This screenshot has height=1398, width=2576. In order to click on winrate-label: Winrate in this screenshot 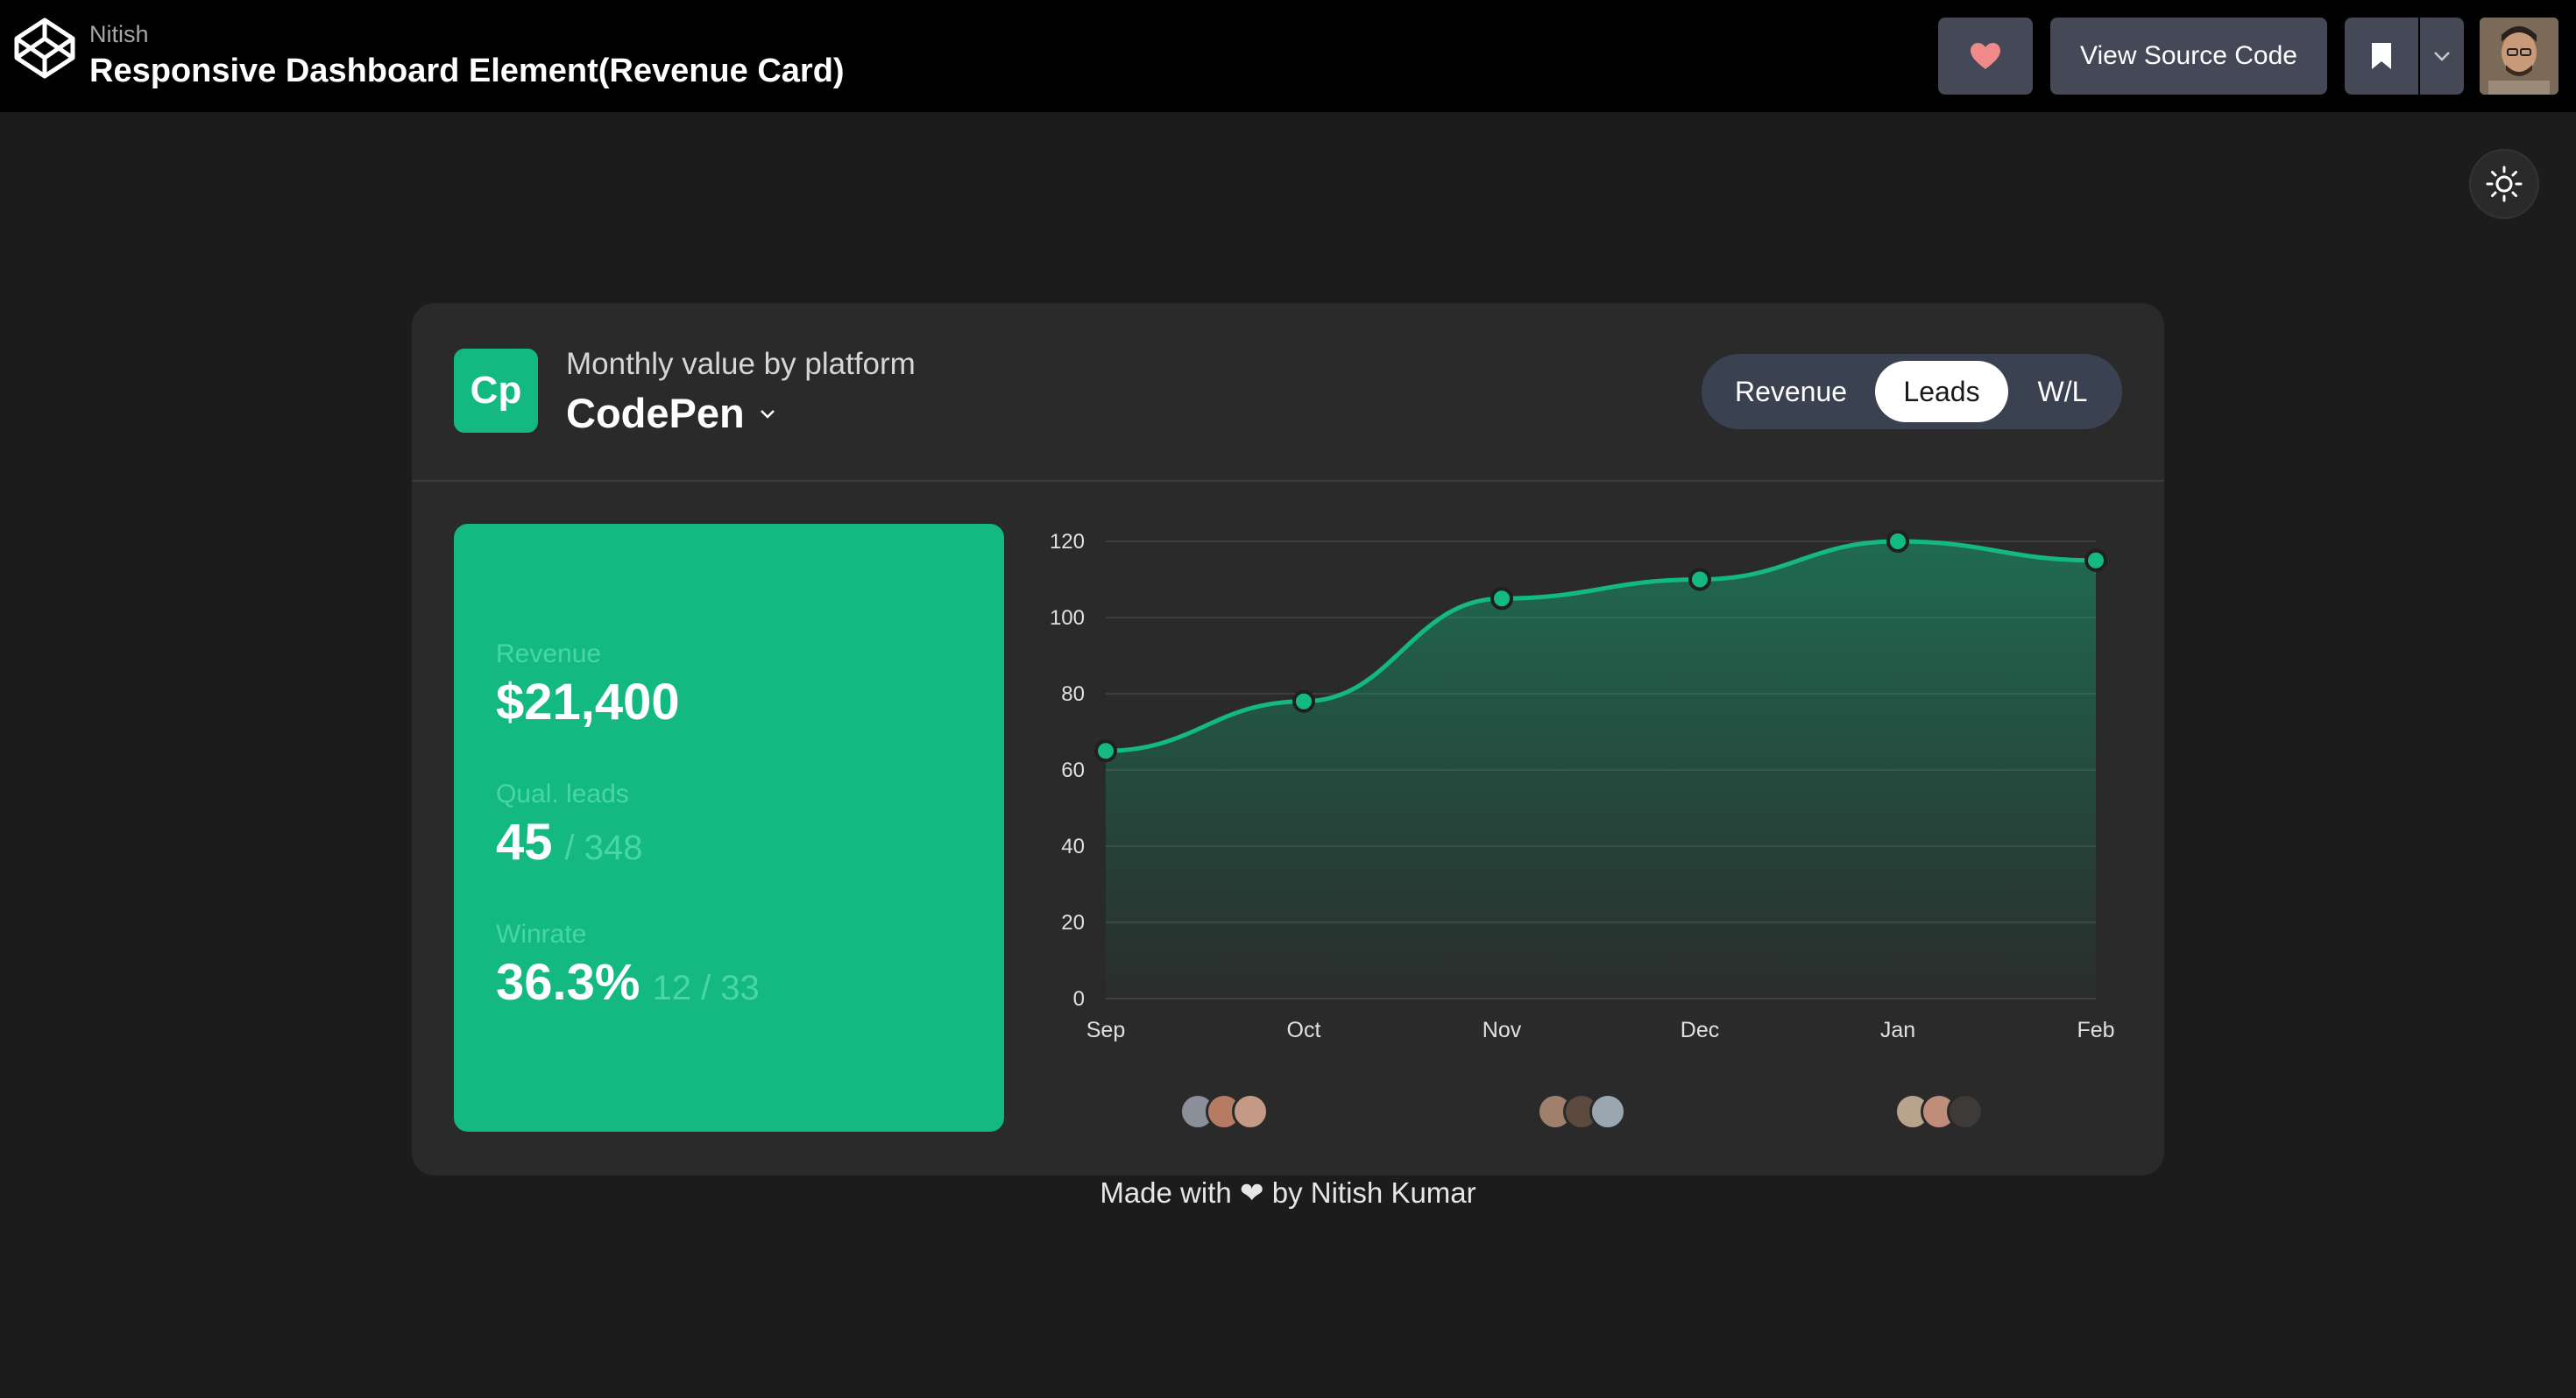, I will do `click(541, 934)`.